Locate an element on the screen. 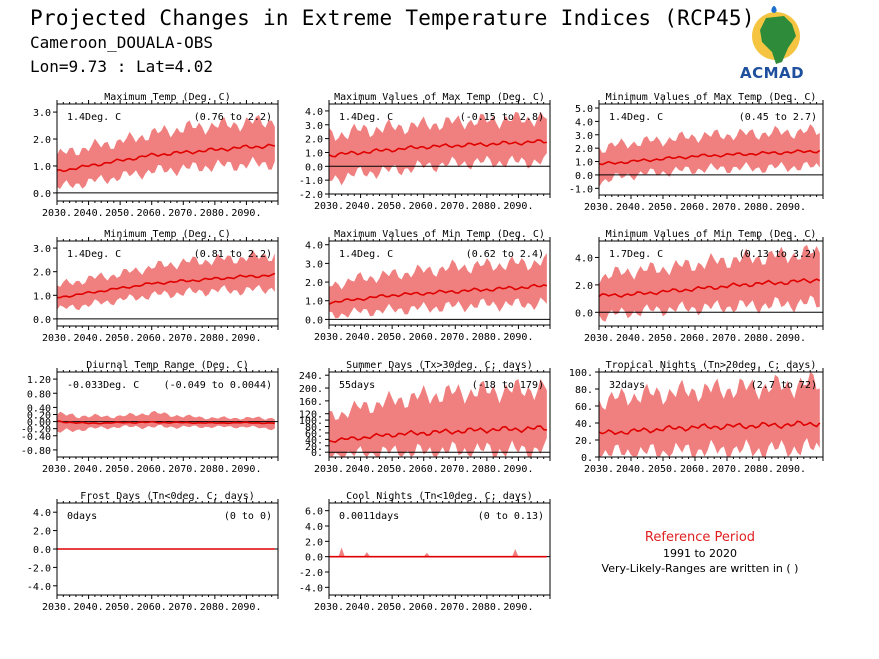 This screenshot has height=659, width=879. y-tick-label: 120. is located at coordinates (311, 415).